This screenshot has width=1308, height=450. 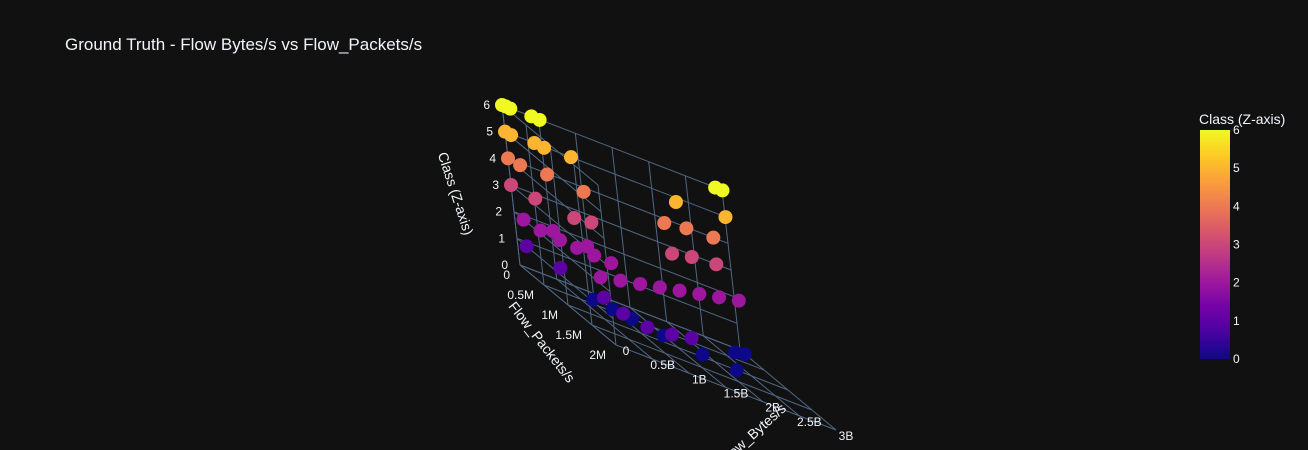 I want to click on colorbar-tick-label: 2, so click(x=1236, y=283).